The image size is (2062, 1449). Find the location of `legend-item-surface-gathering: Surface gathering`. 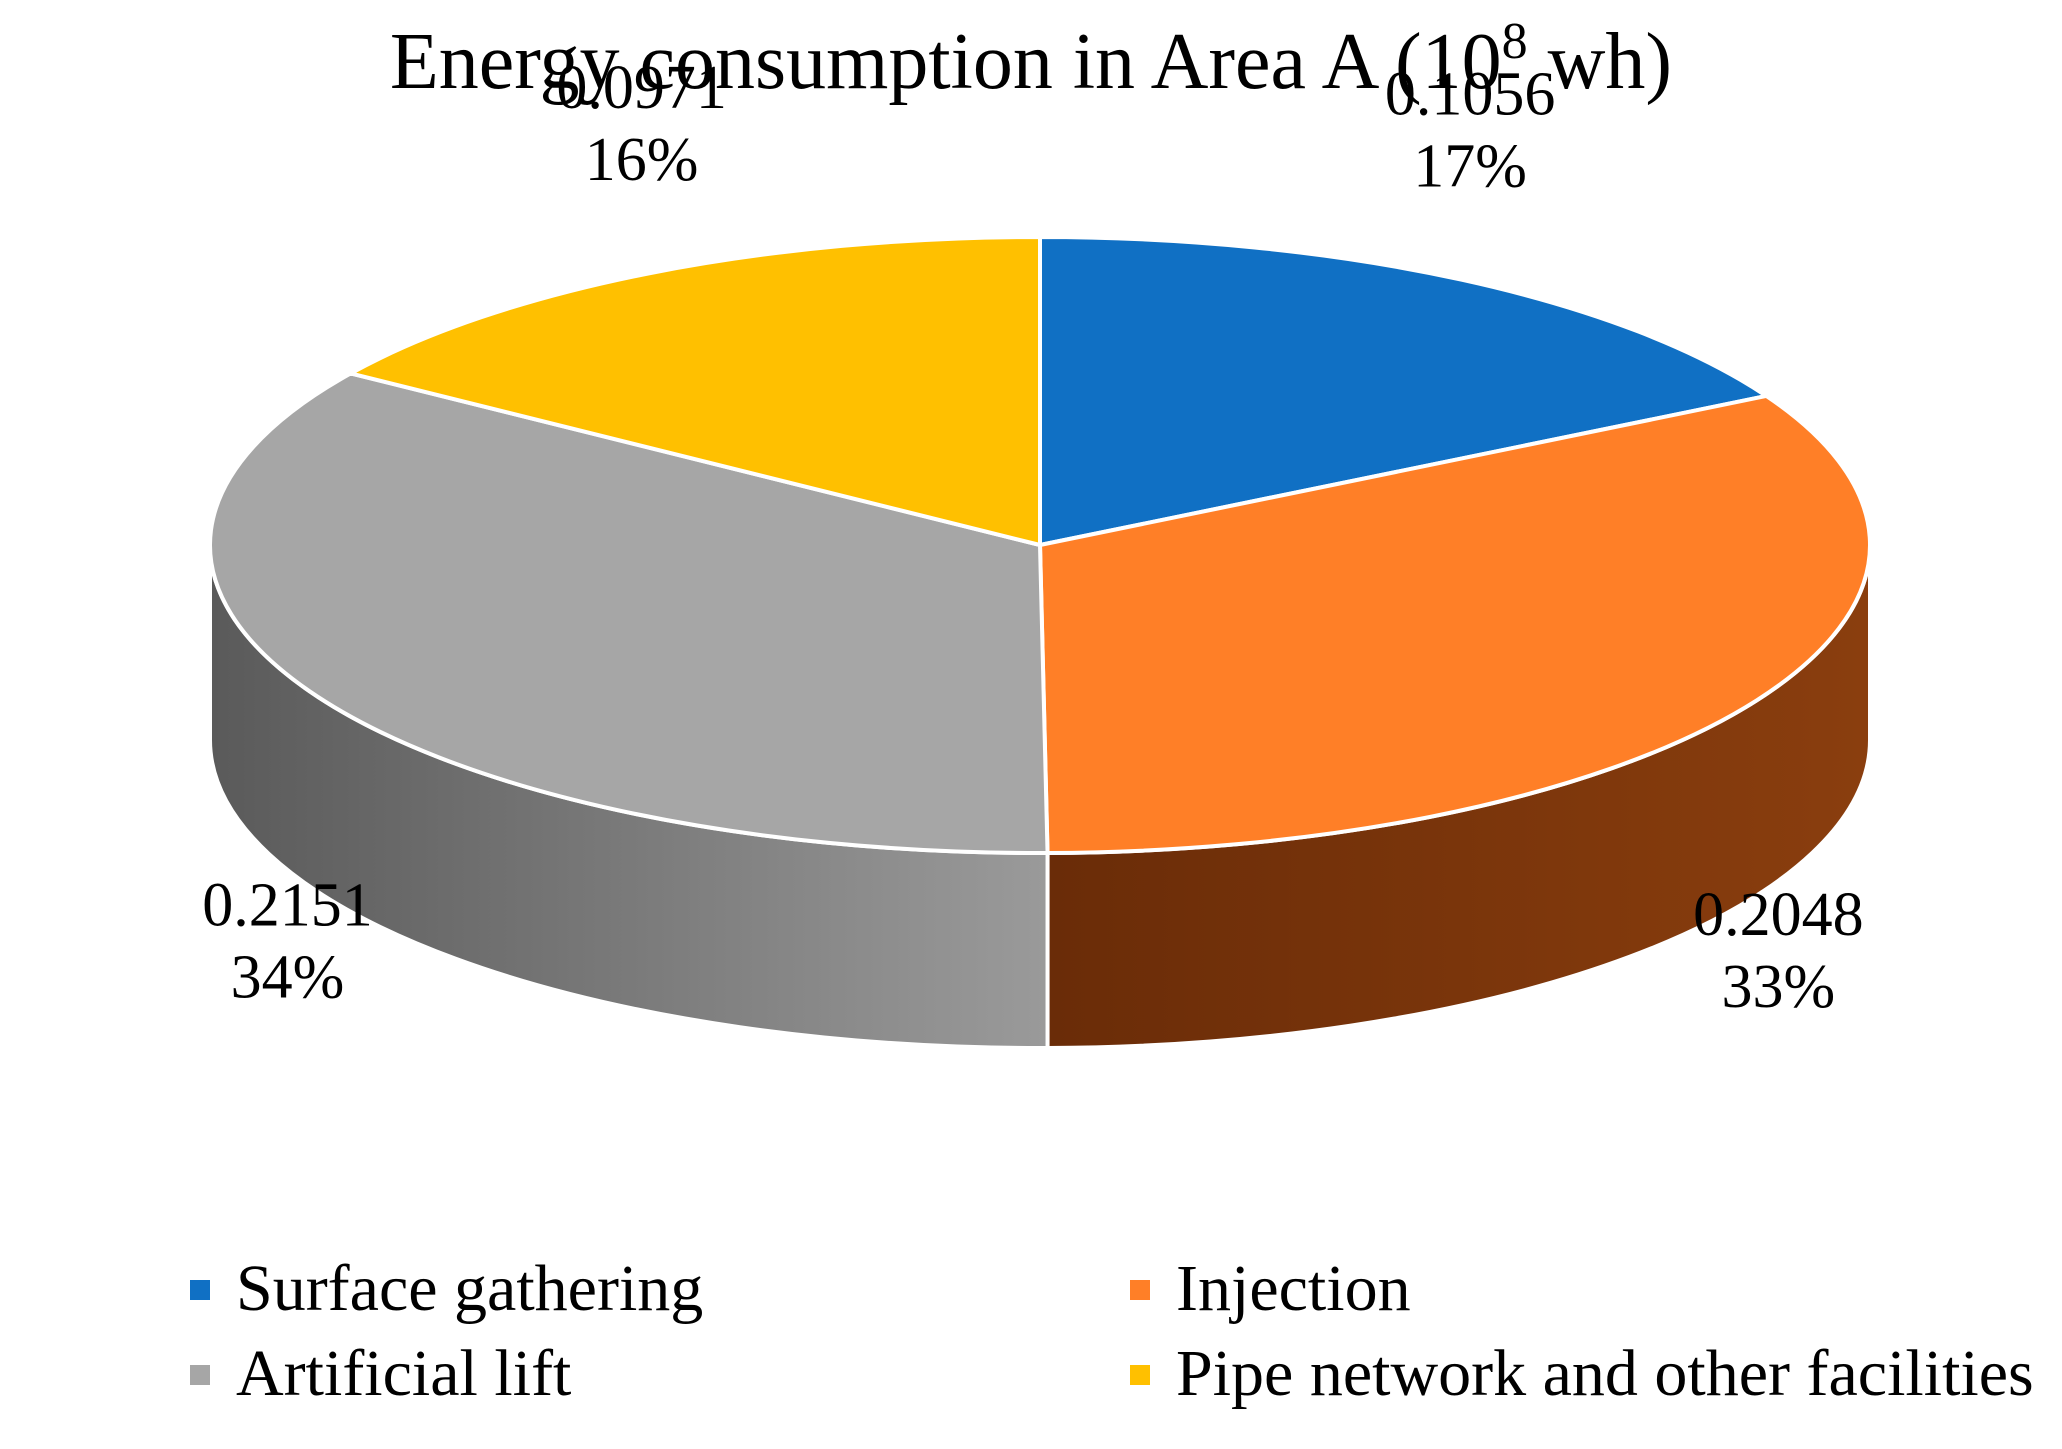

legend-item-surface-gathering: Surface gathering is located at coordinates (446, 1288).